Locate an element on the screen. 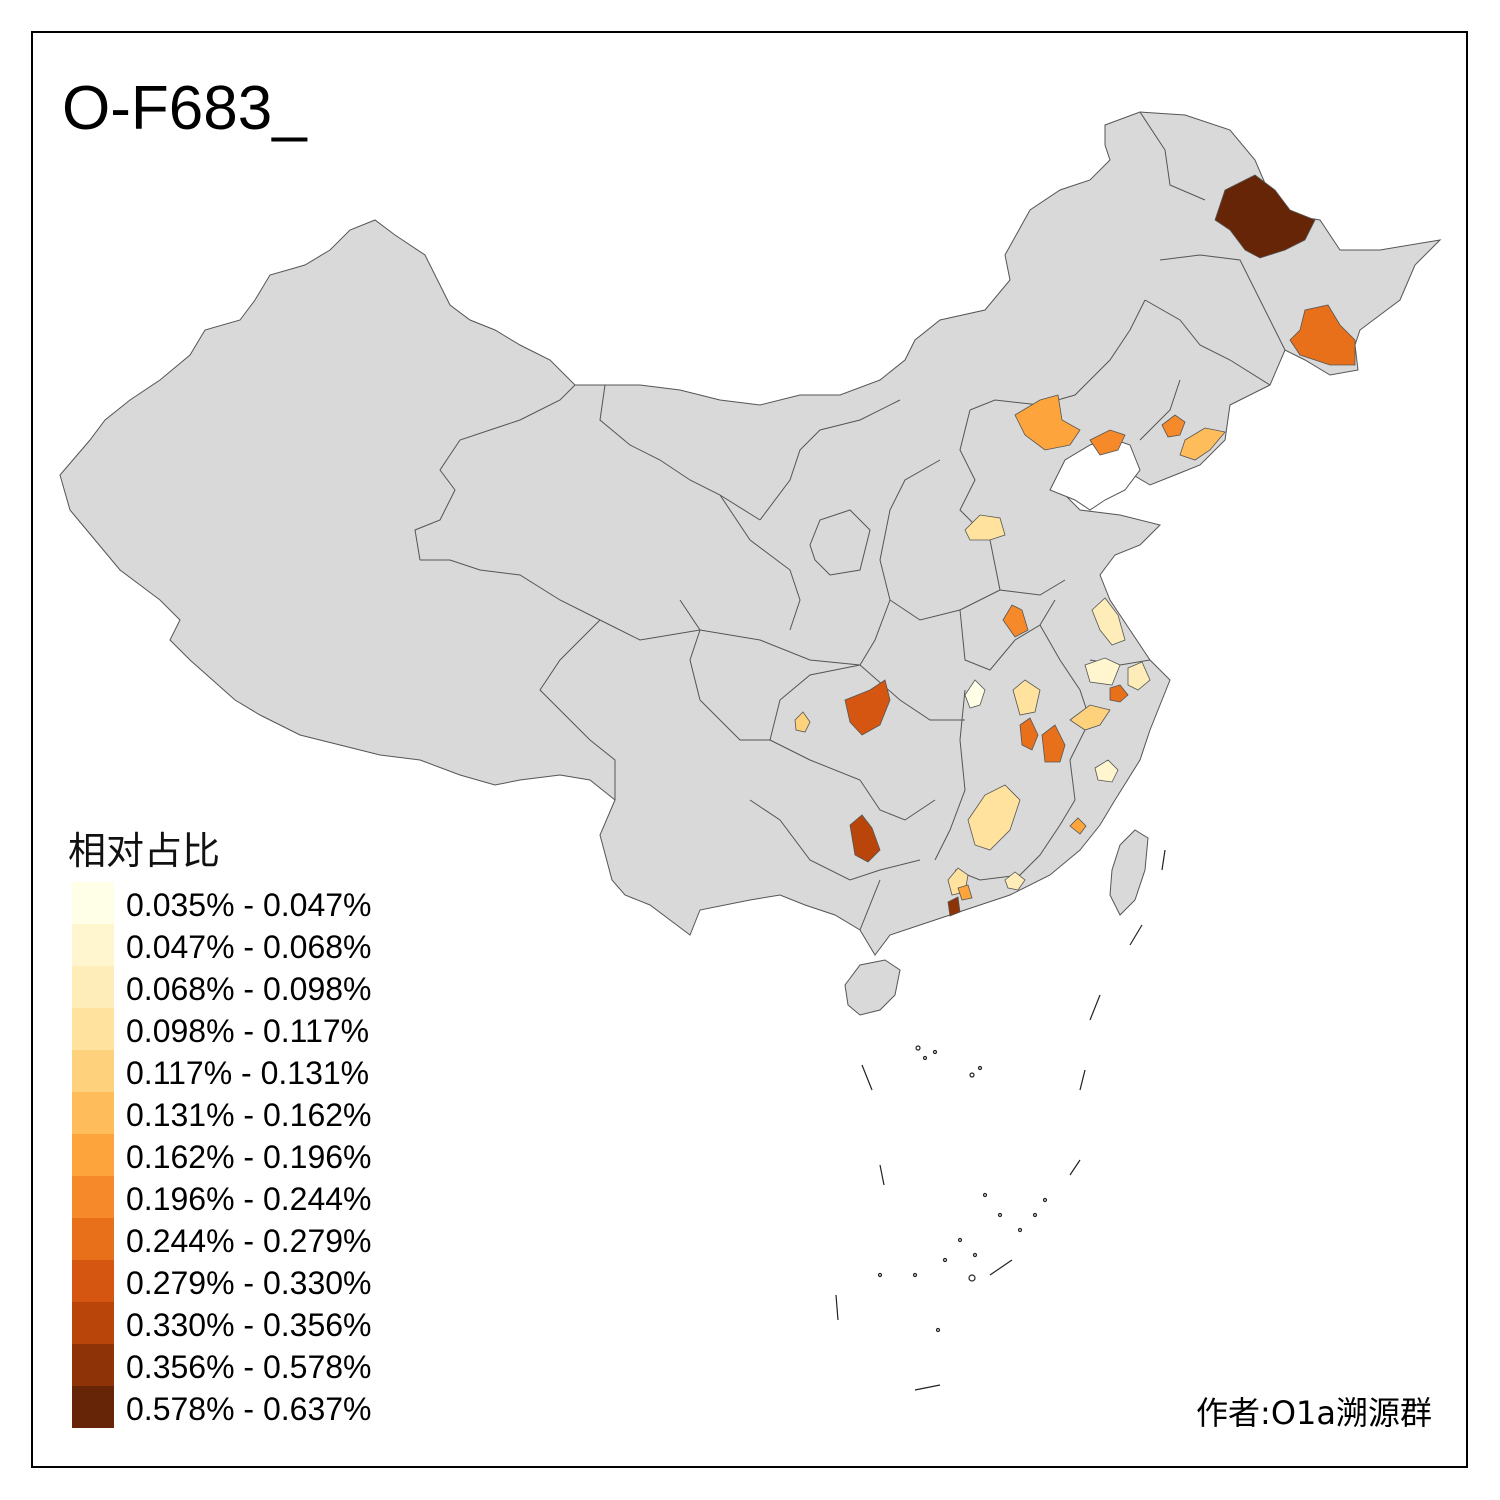 The height and width of the screenshot is (1500, 1500). region-hunan-south is located at coordinates (994, 817).